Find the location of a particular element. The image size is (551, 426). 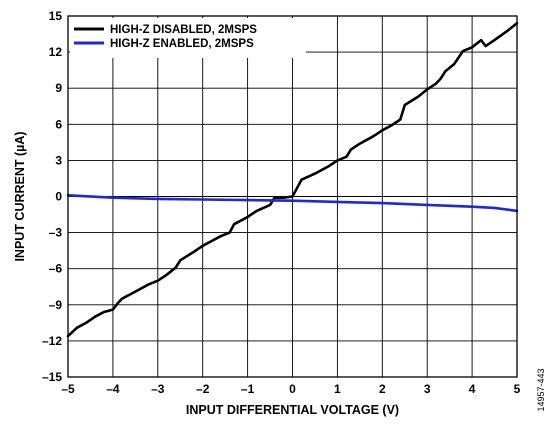

x-axis-title: INPUT DIFFERENTIAL VOLTAGE (V) is located at coordinates (292, 410).